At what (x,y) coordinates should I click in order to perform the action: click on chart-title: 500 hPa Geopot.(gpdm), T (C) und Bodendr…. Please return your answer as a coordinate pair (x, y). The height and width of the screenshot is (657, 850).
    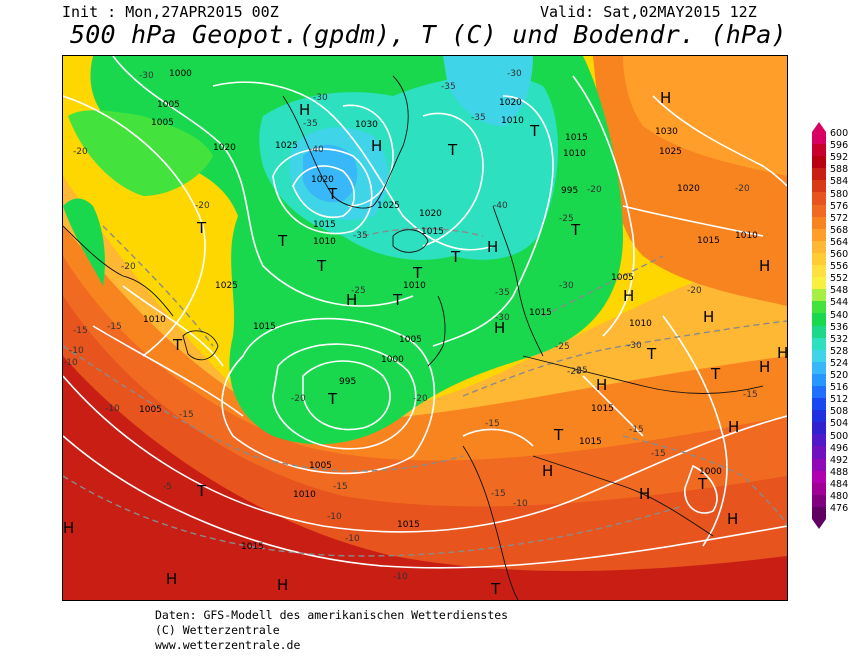
    Looking at the image, I should click on (428, 34).